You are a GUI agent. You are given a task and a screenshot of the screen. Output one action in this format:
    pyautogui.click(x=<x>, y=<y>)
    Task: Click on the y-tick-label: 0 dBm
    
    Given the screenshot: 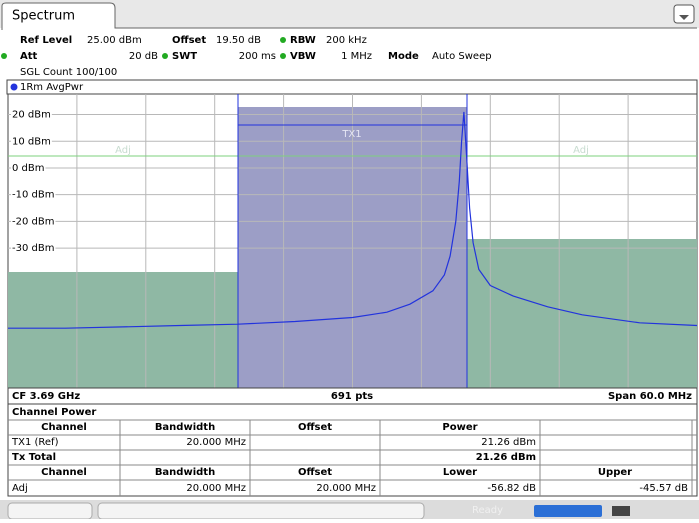 What is the action you would take?
    pyautogui.click(x=28, y=168)
    